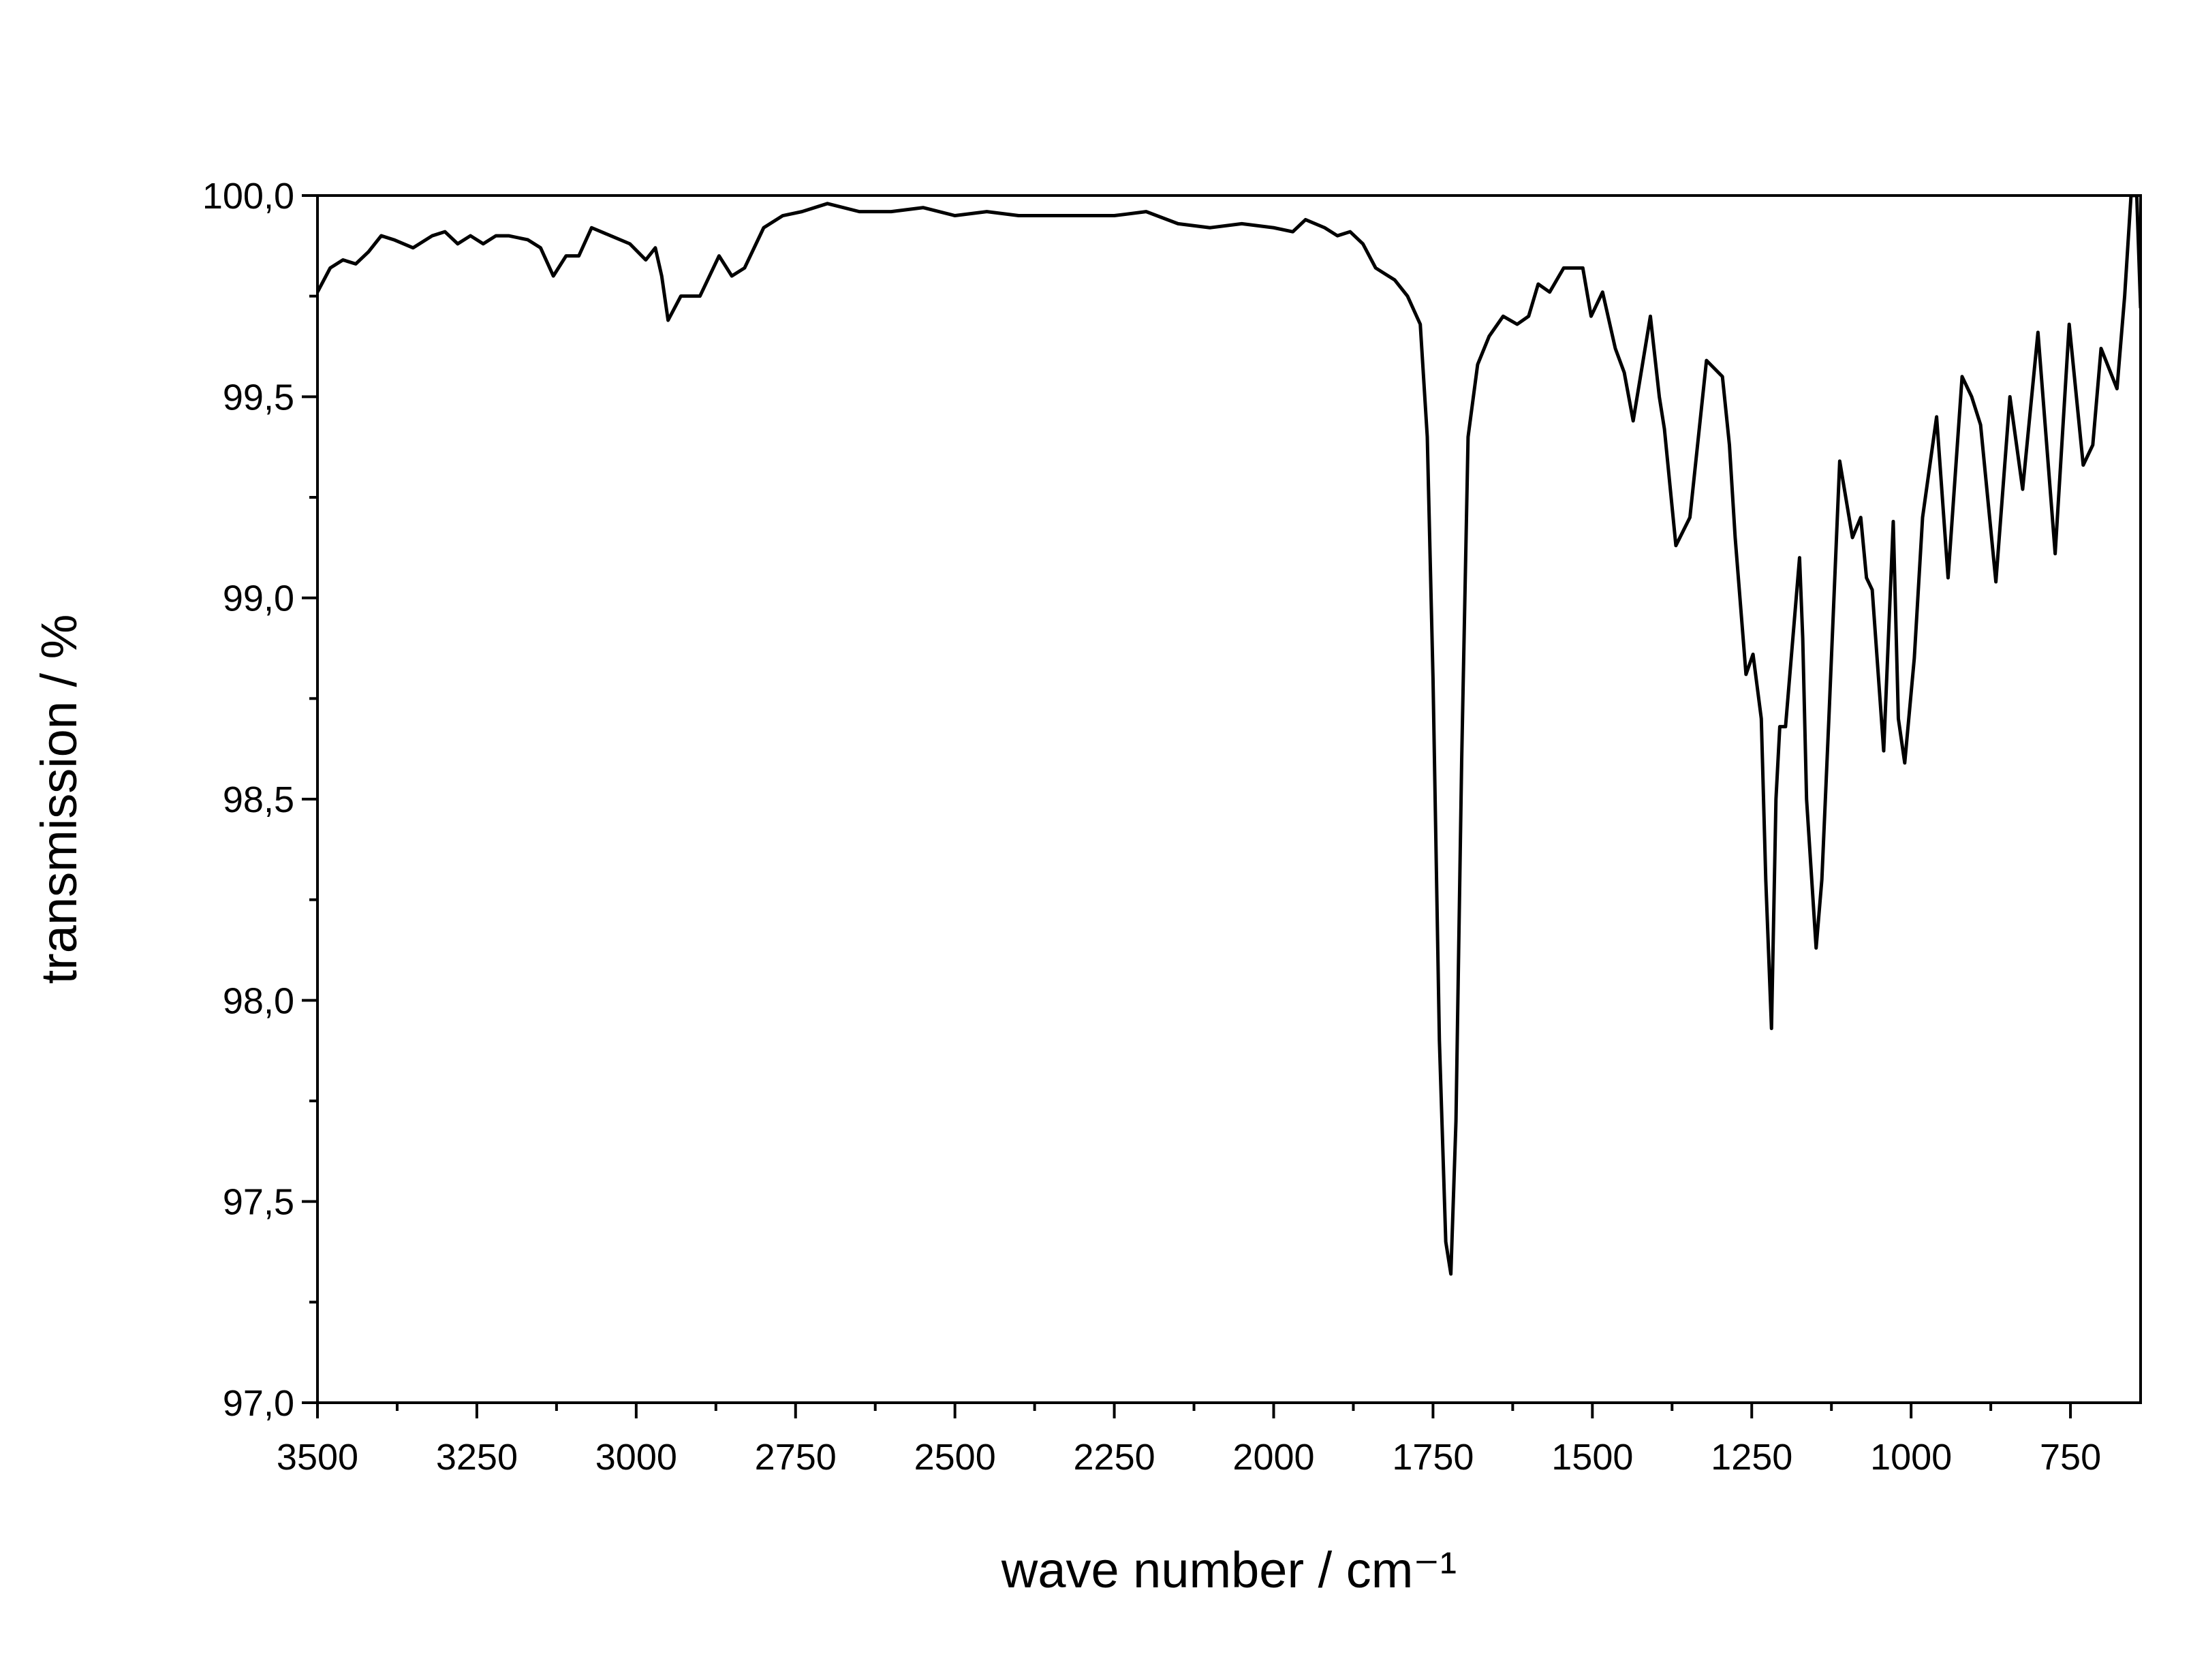 This screenshot has height=1680, width=2191. Describe the element at coordinates (477, 1457) in the screenshot. I see `x-tick-label: 3250` at that location.